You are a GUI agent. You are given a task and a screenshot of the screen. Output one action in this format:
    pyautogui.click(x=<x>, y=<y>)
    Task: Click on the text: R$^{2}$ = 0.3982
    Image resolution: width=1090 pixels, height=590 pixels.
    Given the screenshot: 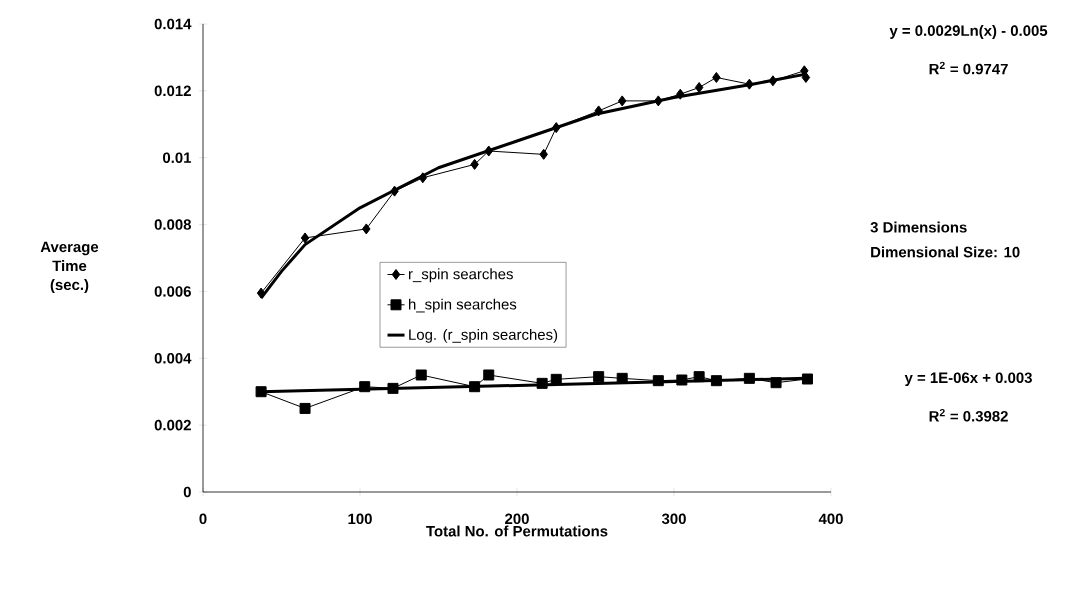 What is the action you would take?
    pyautogui.click(x=968, y=415)
    